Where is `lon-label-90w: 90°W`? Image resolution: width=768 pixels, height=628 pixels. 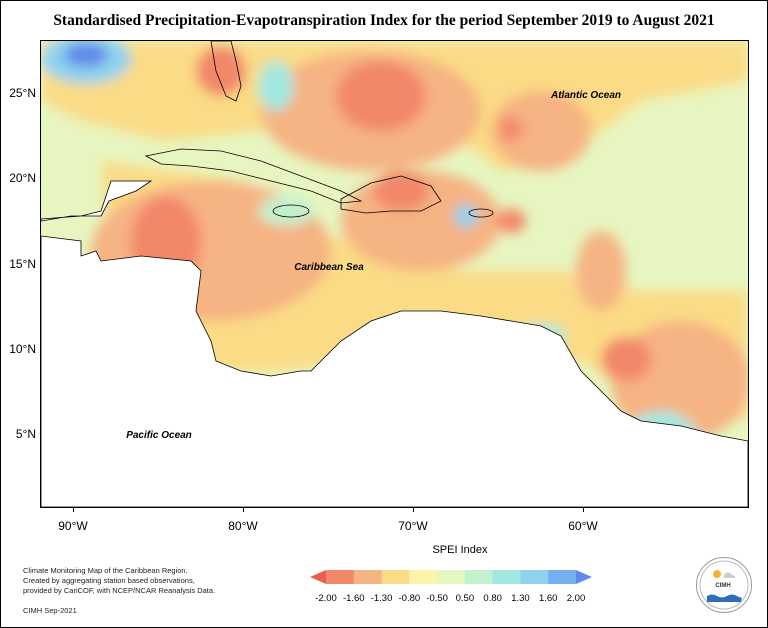 lon-label-90w: 90°W is located at coordinates (73, 526).